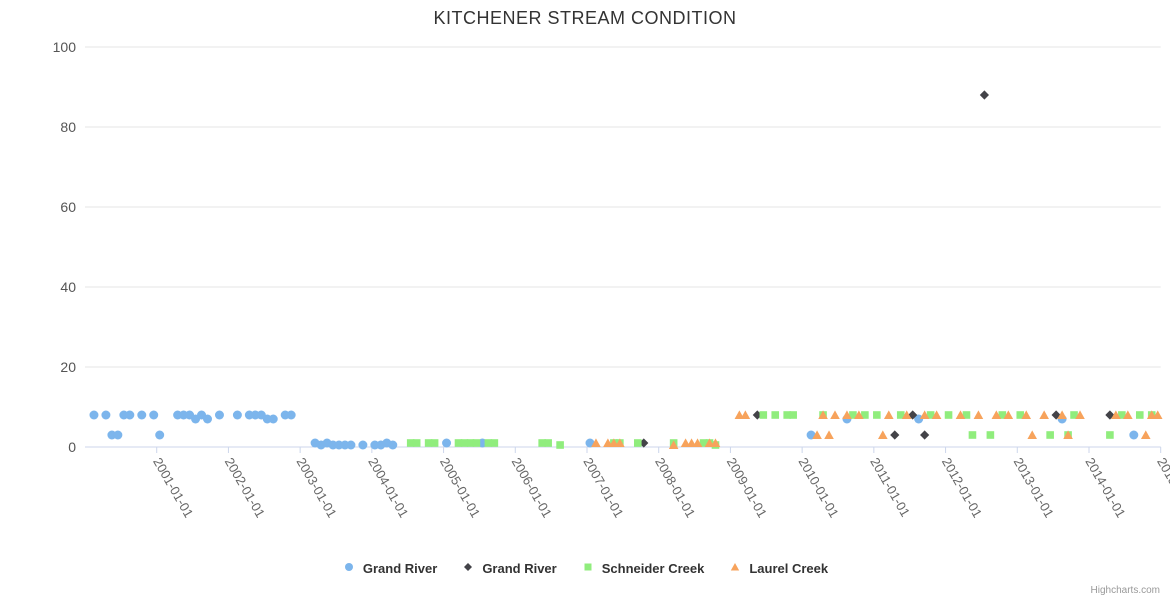  What do you see at coordinates (642, 568) in the screenshot?
I see `legend-item-schneider-creek-square: Schneider Creek` at bounding box center [642, 568].